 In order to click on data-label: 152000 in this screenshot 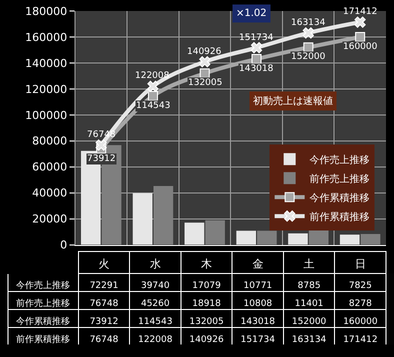, I will do `click(309, 322)`.